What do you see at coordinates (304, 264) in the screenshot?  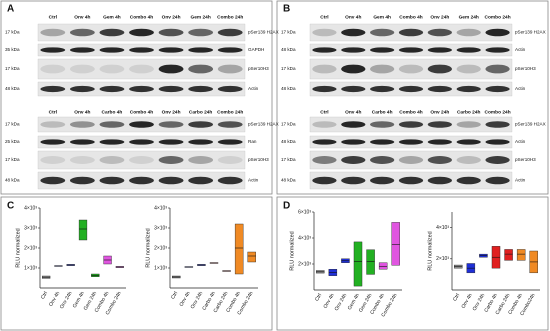 I see `y-tick-label: 2×10³` at bounding box center [304, 264].